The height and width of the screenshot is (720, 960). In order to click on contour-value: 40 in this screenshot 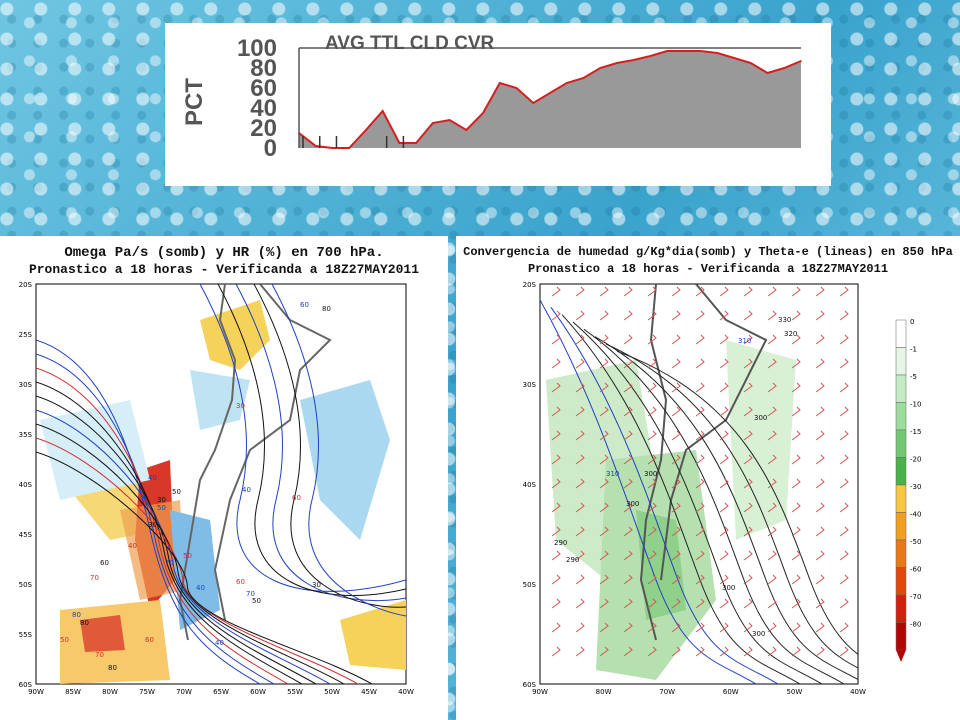, I will do `click(200, 588)`.